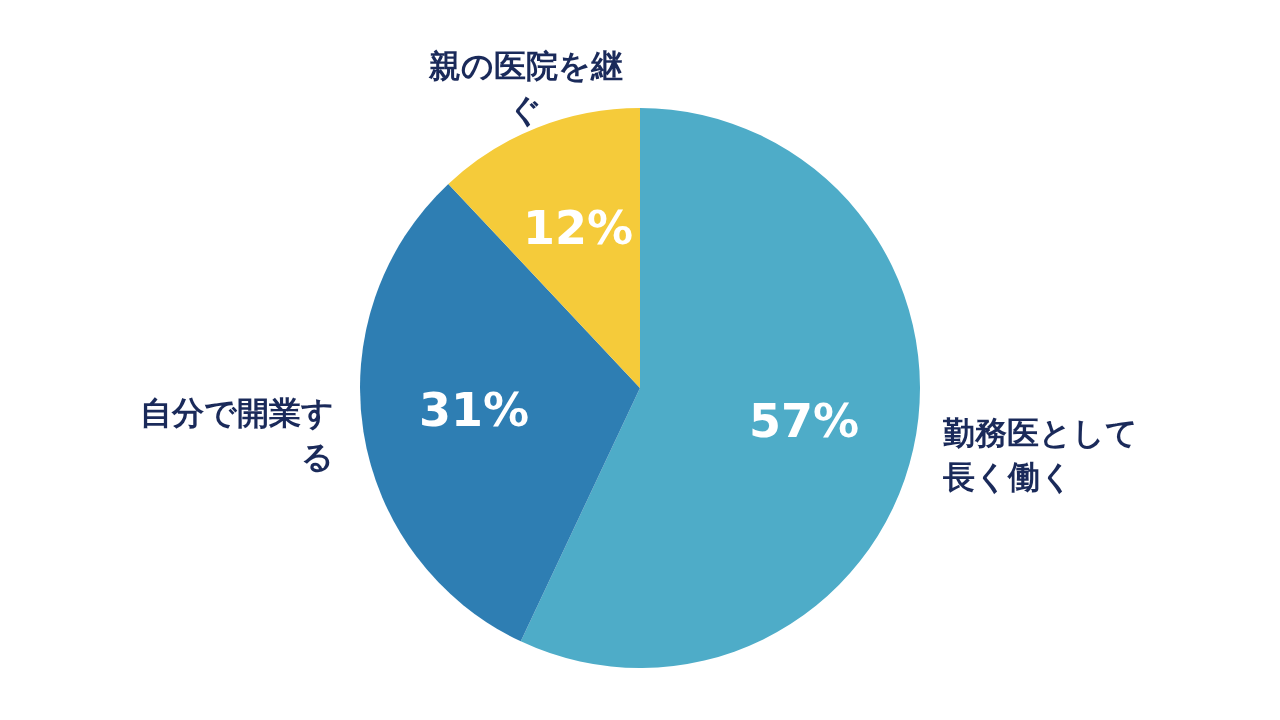  I want to click on data-label: 12%, so click(578, 227).